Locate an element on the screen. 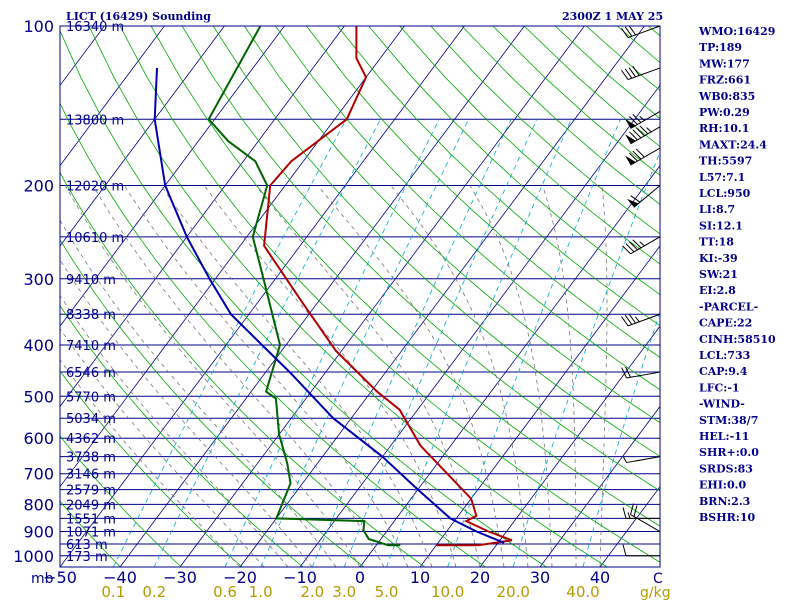  index-item: SI:12.1 is located at coordinates (721, 225).